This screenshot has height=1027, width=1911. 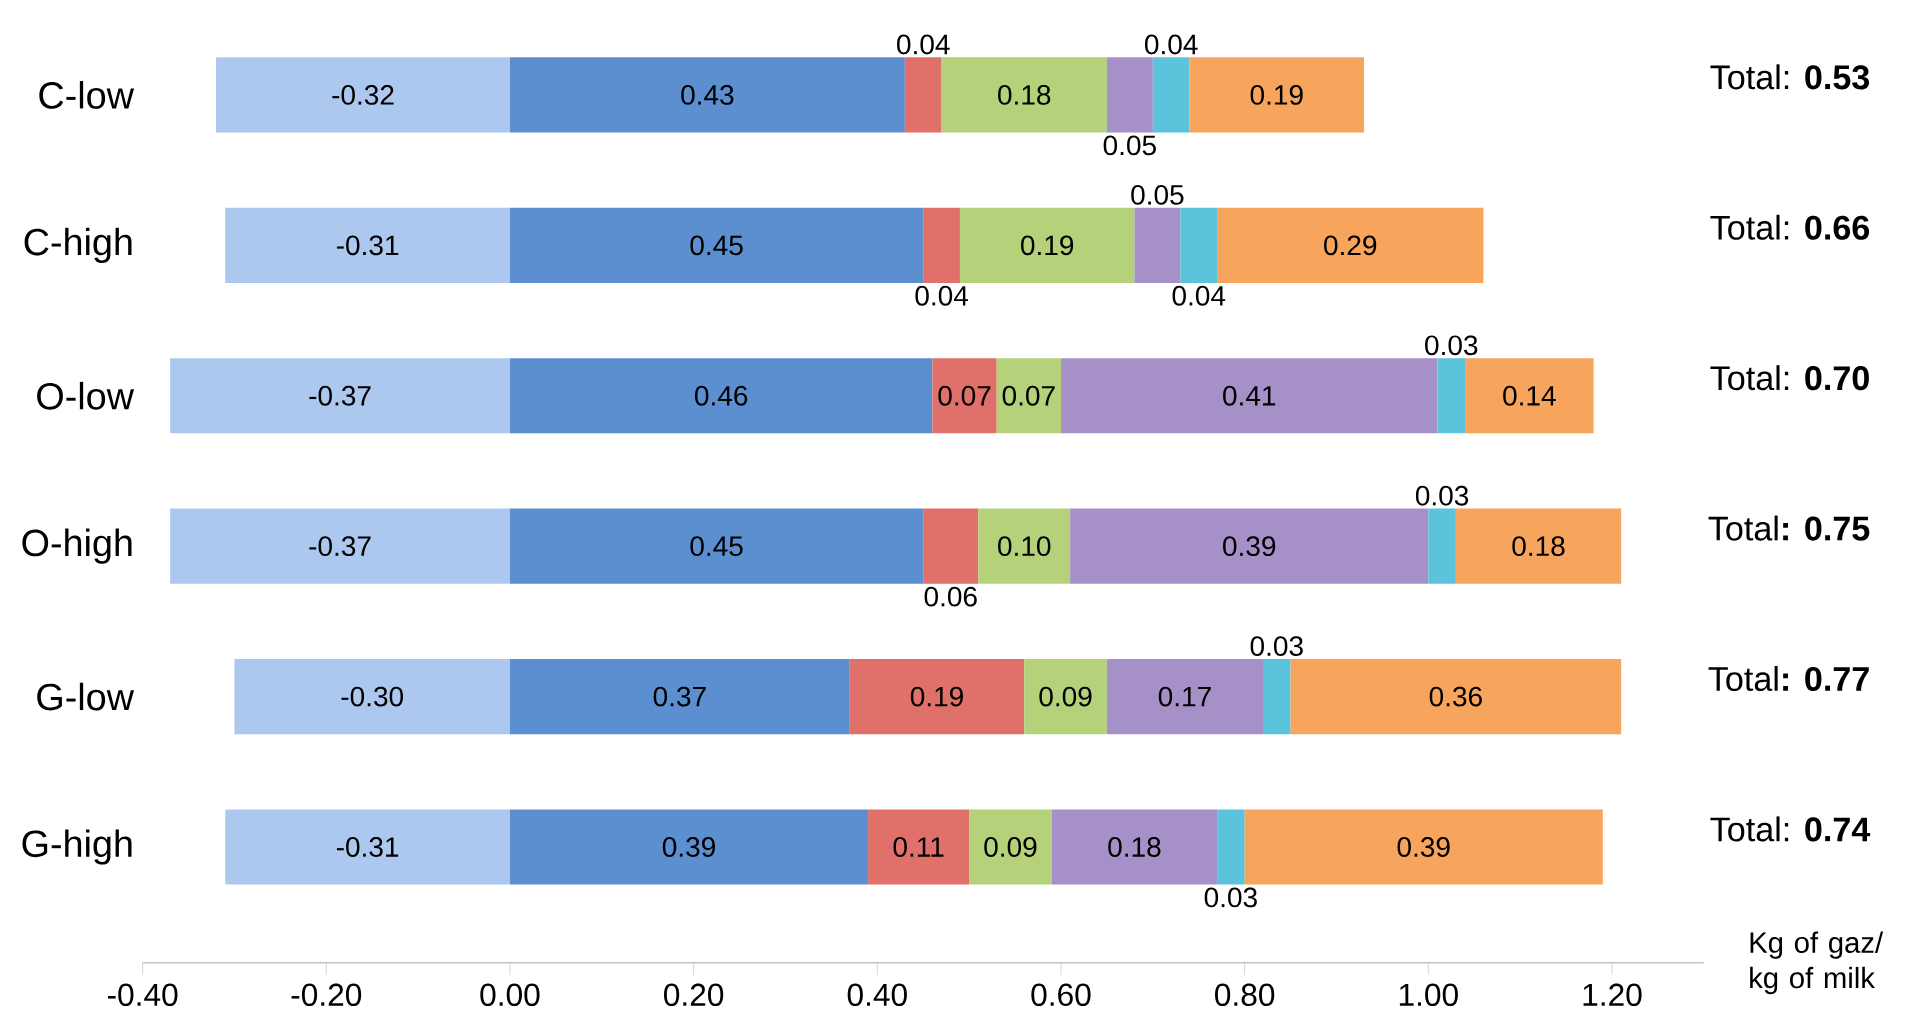 I want to click on data-label: -0.32, so click(x=363, y=94).